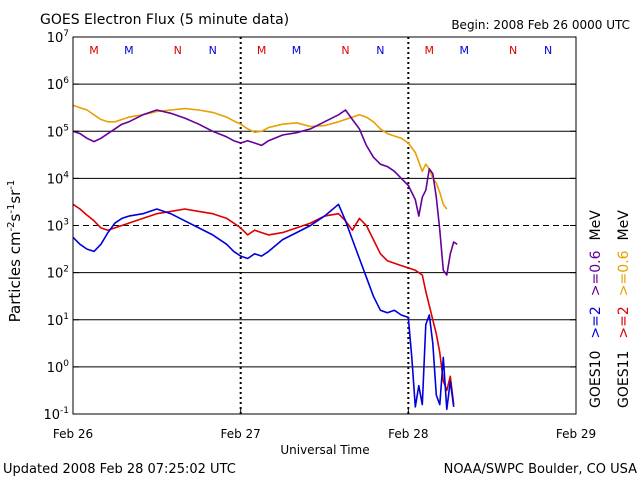 This screenshot has height=480, width=640. I want to click on y-tick-exponent: 4, so click(66, 175).